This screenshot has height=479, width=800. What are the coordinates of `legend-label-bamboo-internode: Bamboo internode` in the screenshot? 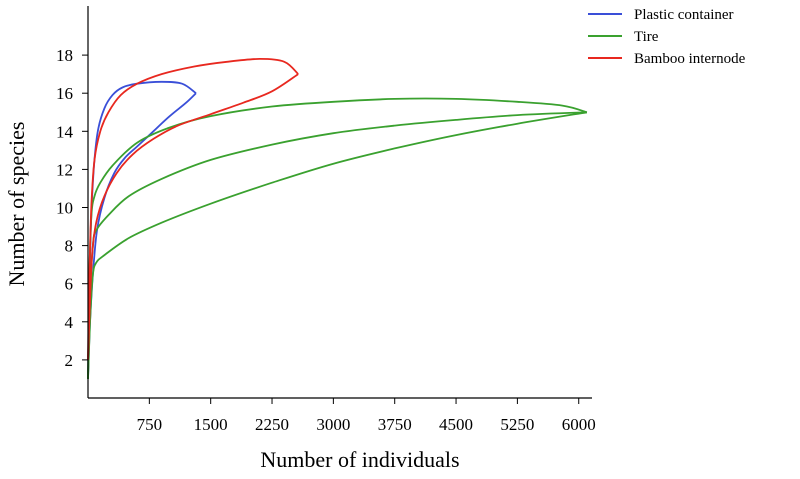 It's located at (690, 59).